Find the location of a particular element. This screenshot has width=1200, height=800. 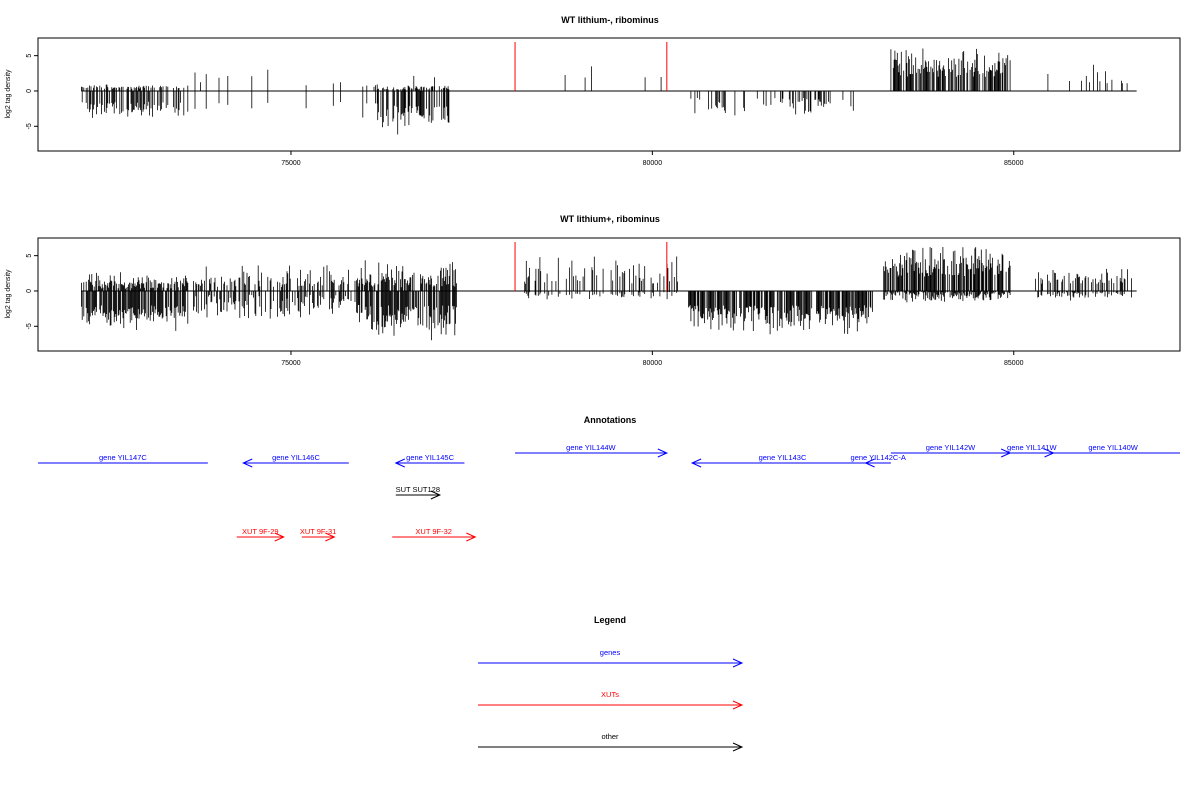

legend-item-0: genes is located at coordinates (611, 658).